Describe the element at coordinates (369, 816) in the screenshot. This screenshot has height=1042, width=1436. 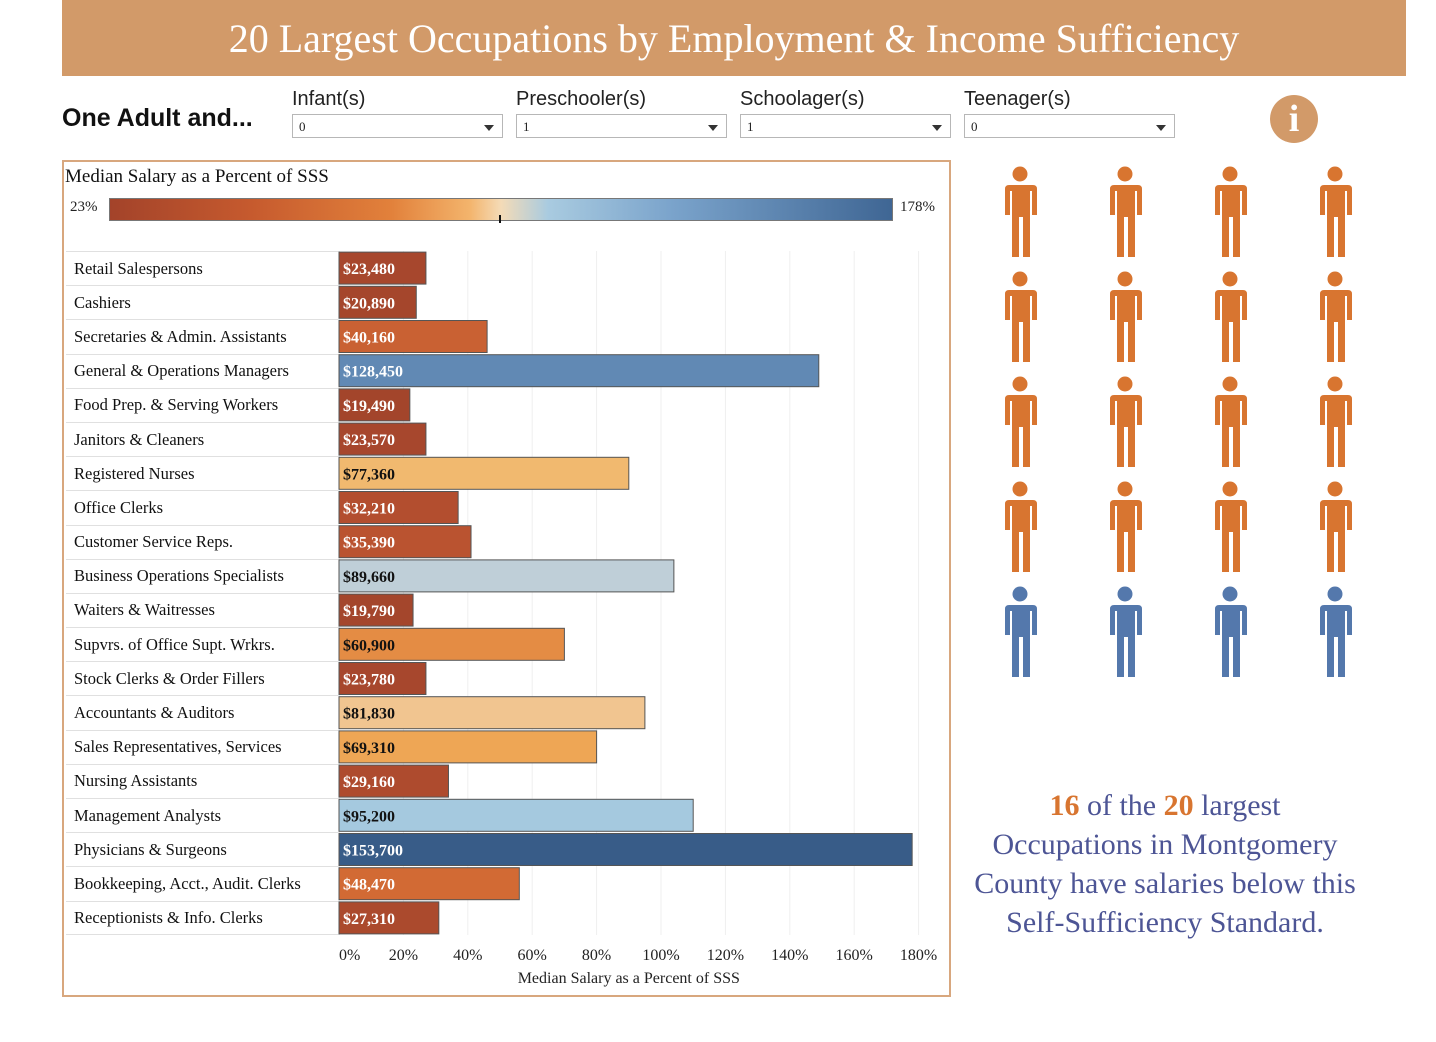
I see `bar-value-label: $95,200` at that location.